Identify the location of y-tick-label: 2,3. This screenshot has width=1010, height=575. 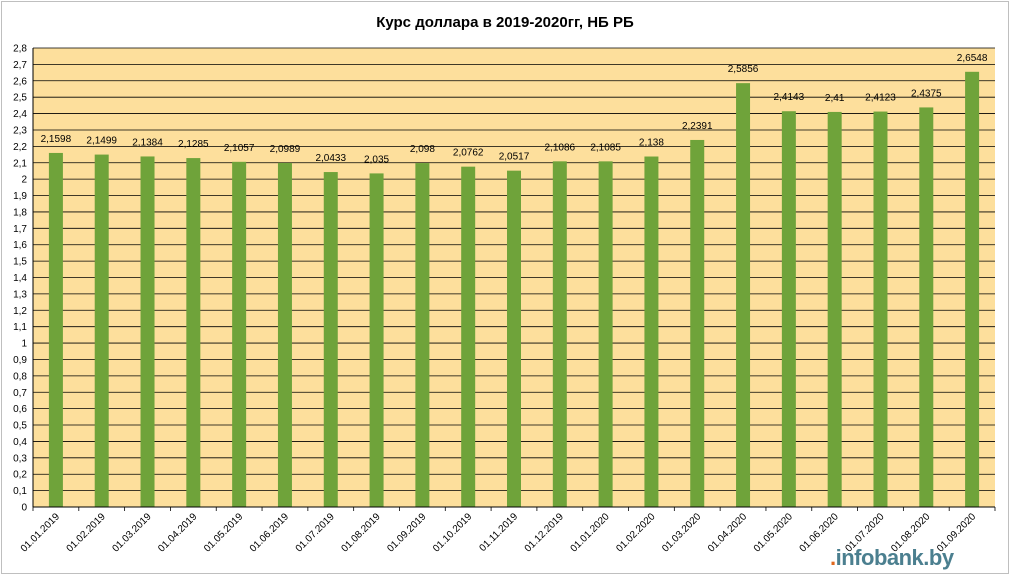
(20, 130).